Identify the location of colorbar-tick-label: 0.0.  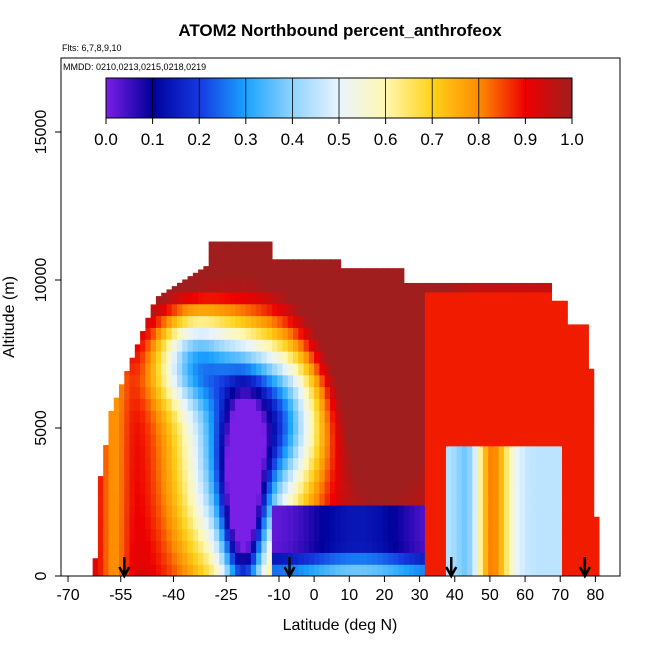
(106, 139).